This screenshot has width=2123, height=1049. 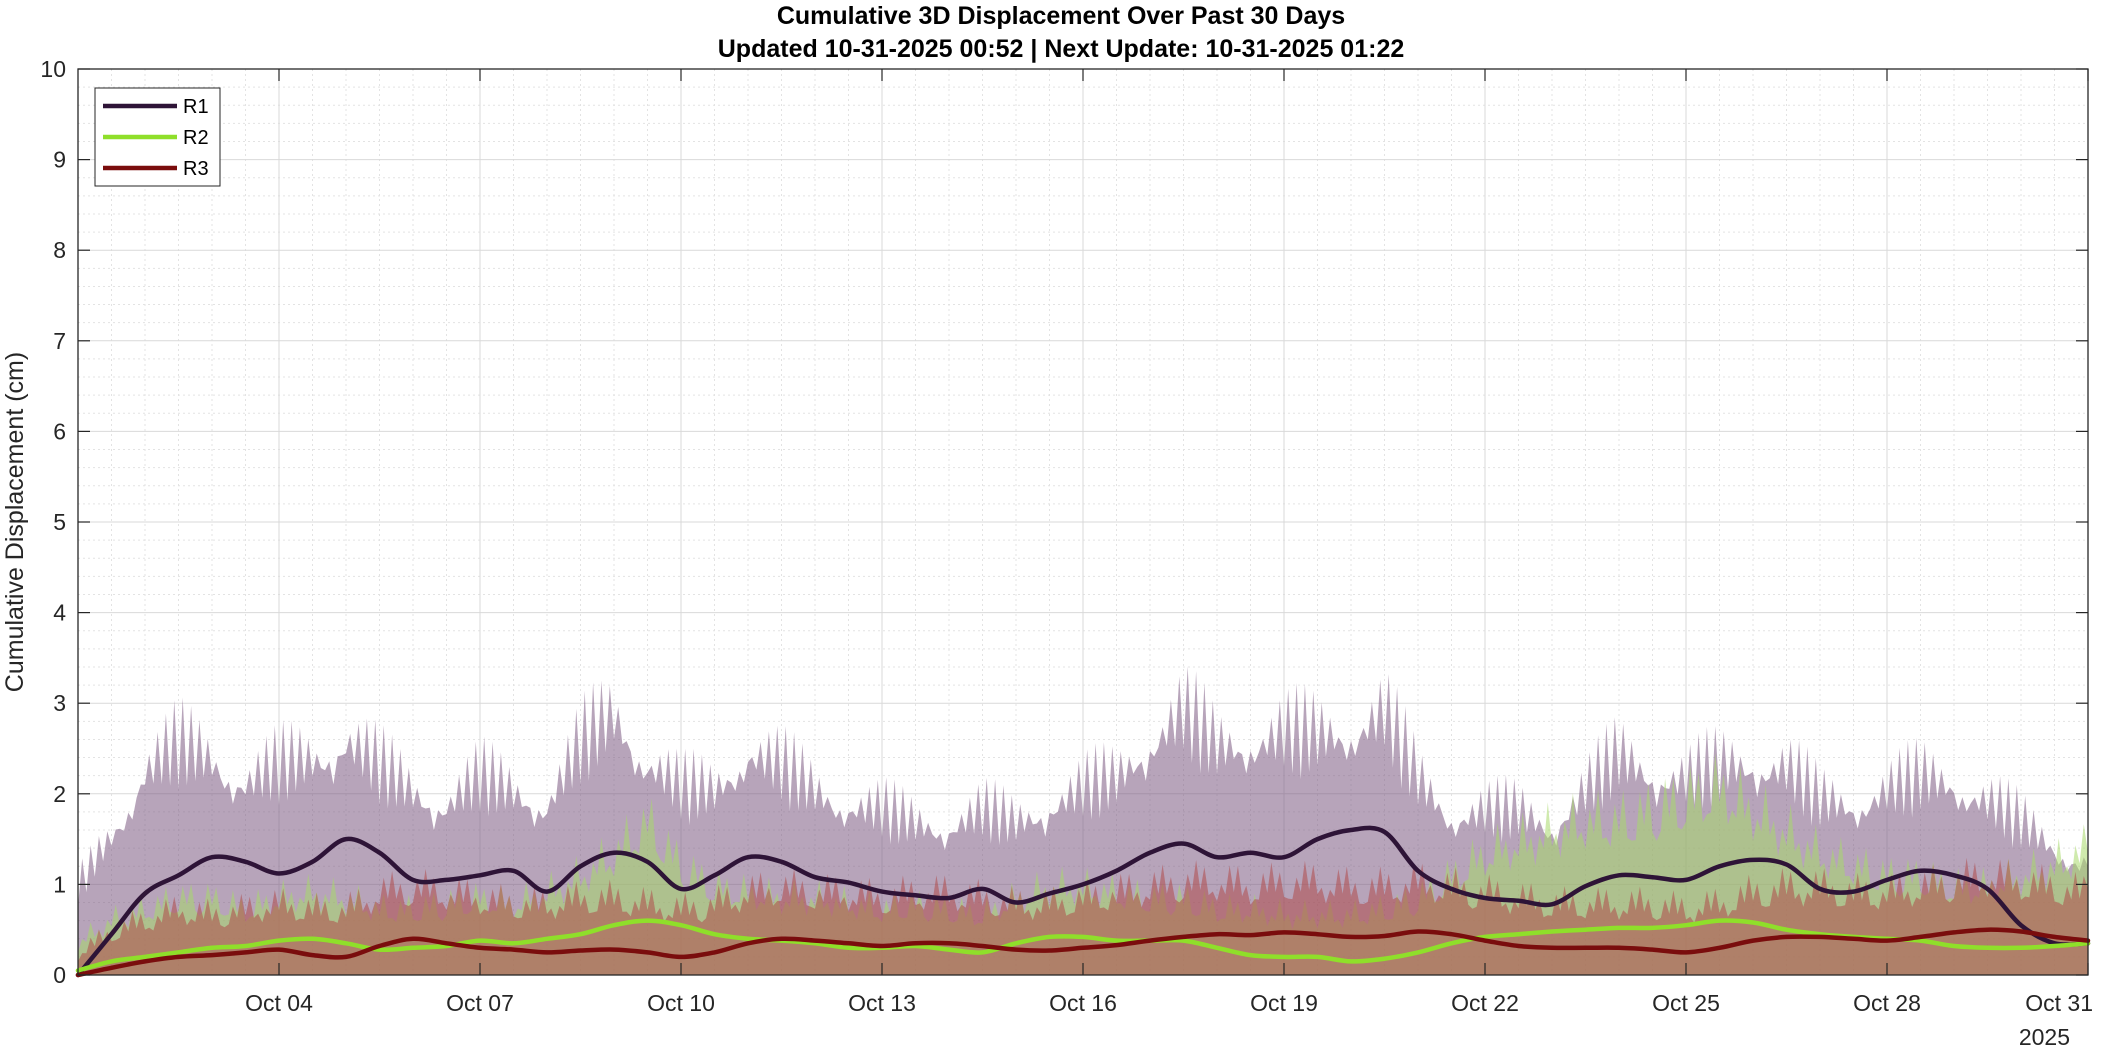 What do you see at coordinates (882, 1003) in the screenshot?
I see `x-tick-label: Oct 13` at bounding box center [882, 1003].